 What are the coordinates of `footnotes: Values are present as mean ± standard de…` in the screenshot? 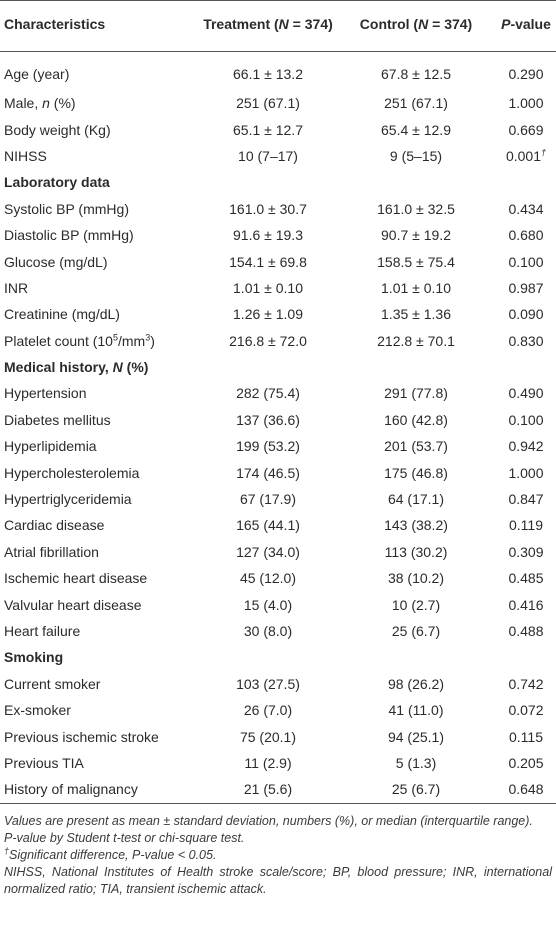 It's located at (278, 851).